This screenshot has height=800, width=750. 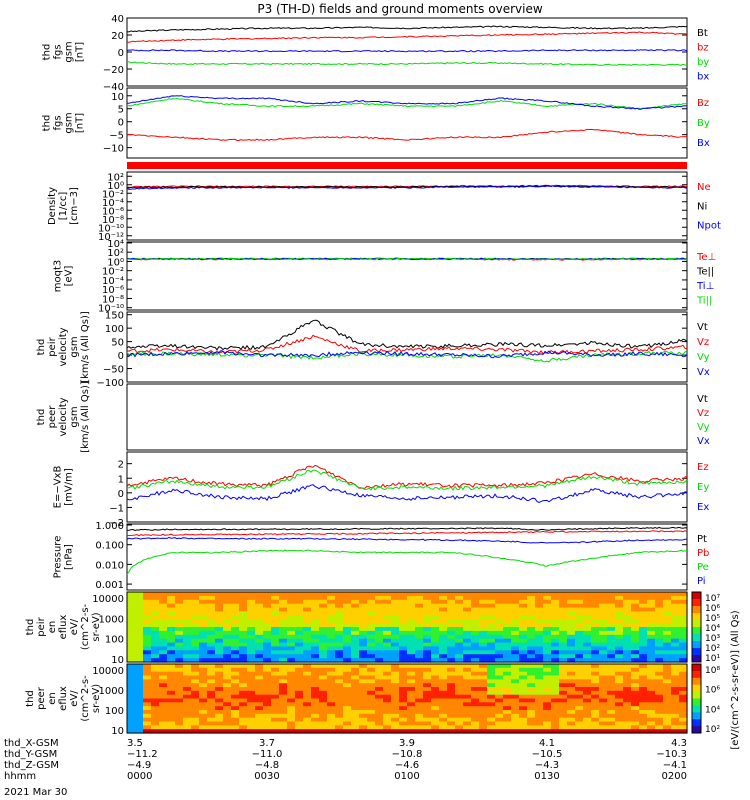 I want to click on y-tick-label: 10⁻⁸, so click(x=113, y=220).